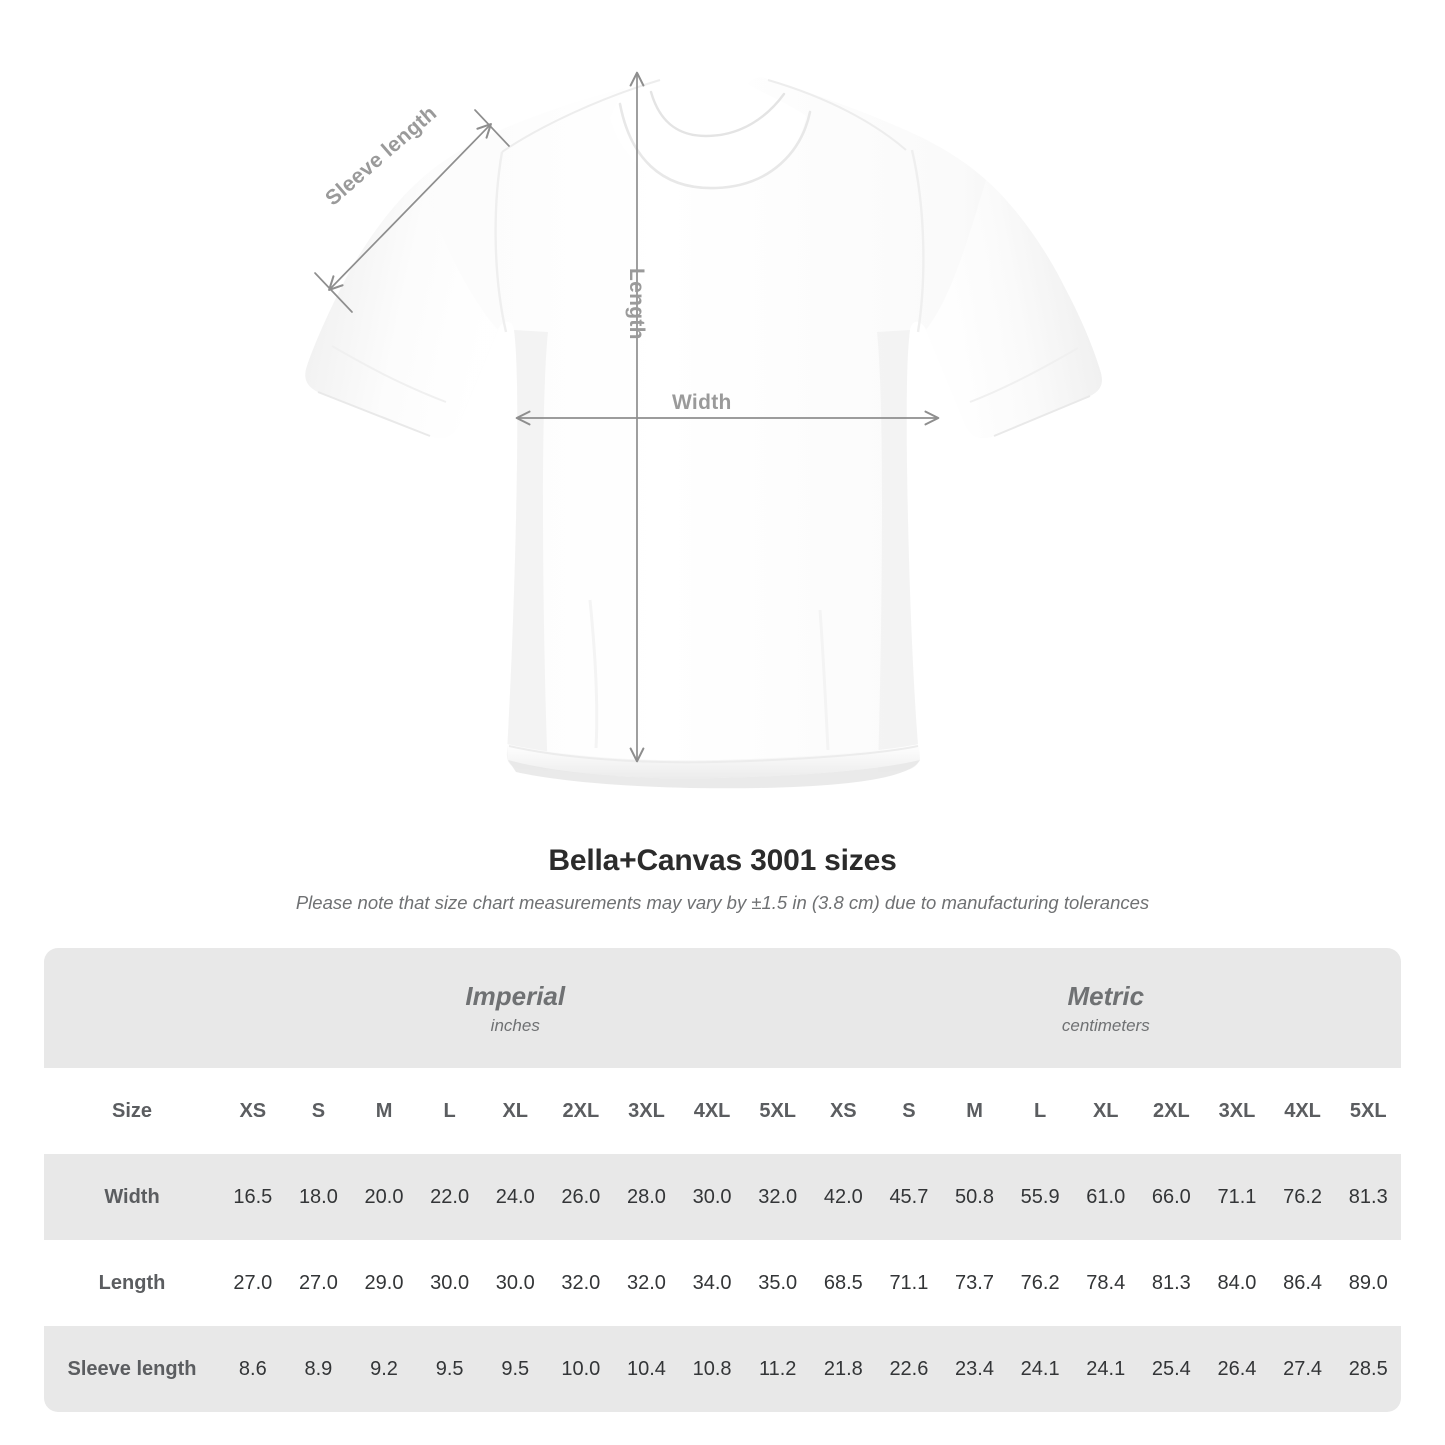  I want to click on table-cell: 25.4, so click(1171, 1369).